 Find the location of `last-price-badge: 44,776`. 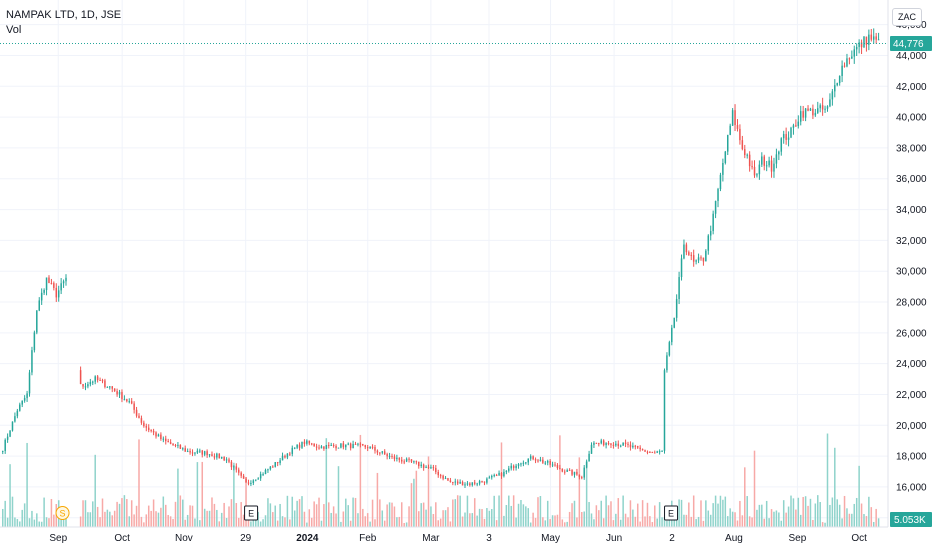

last-price-badge: 44,776 is located at coordinates (911, 44).